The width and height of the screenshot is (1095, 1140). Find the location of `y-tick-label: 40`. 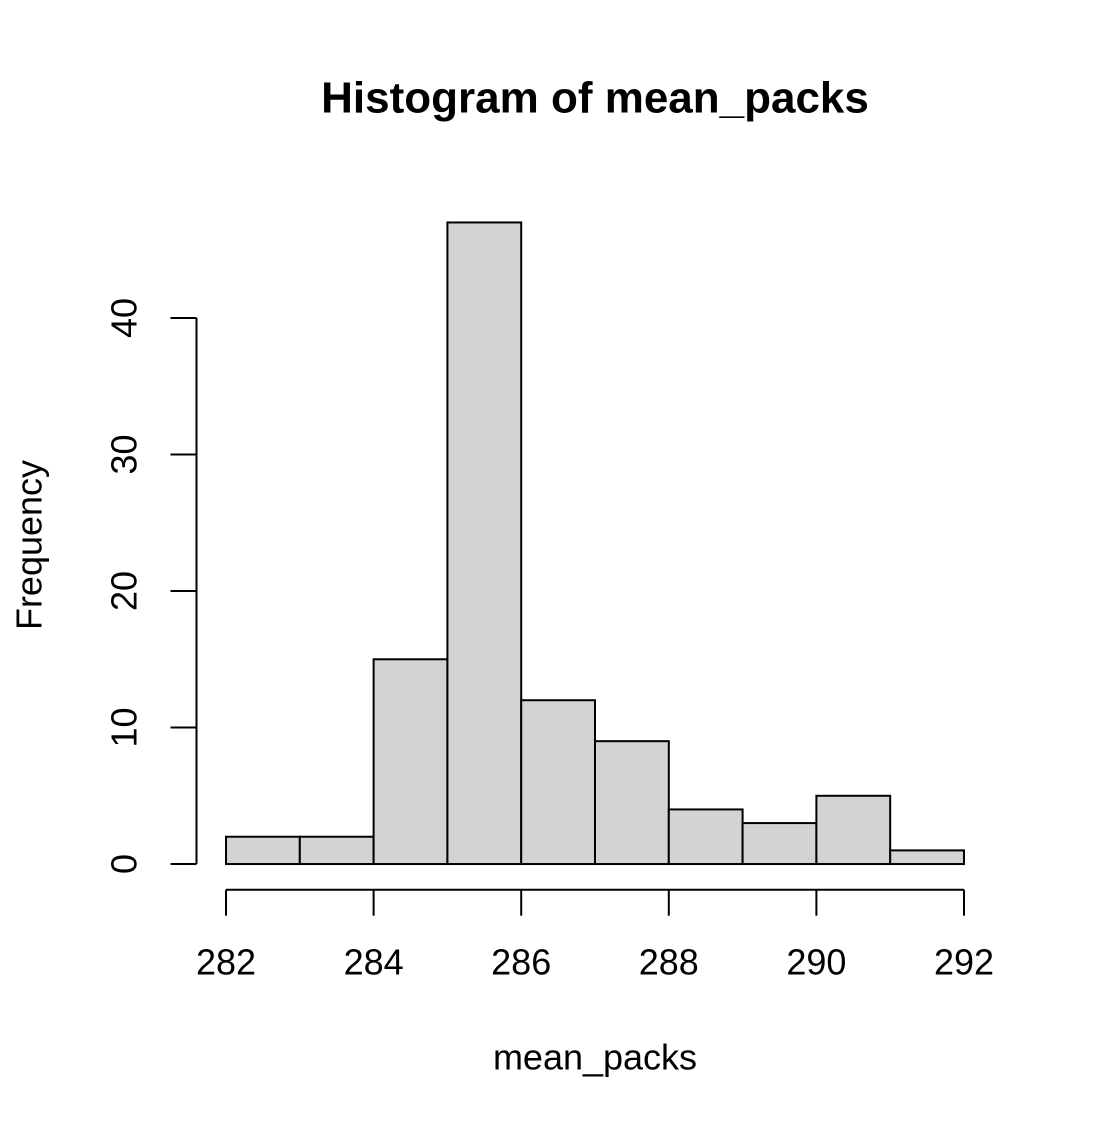

y-tick-label: 40 is located at coordinates (124, 318).